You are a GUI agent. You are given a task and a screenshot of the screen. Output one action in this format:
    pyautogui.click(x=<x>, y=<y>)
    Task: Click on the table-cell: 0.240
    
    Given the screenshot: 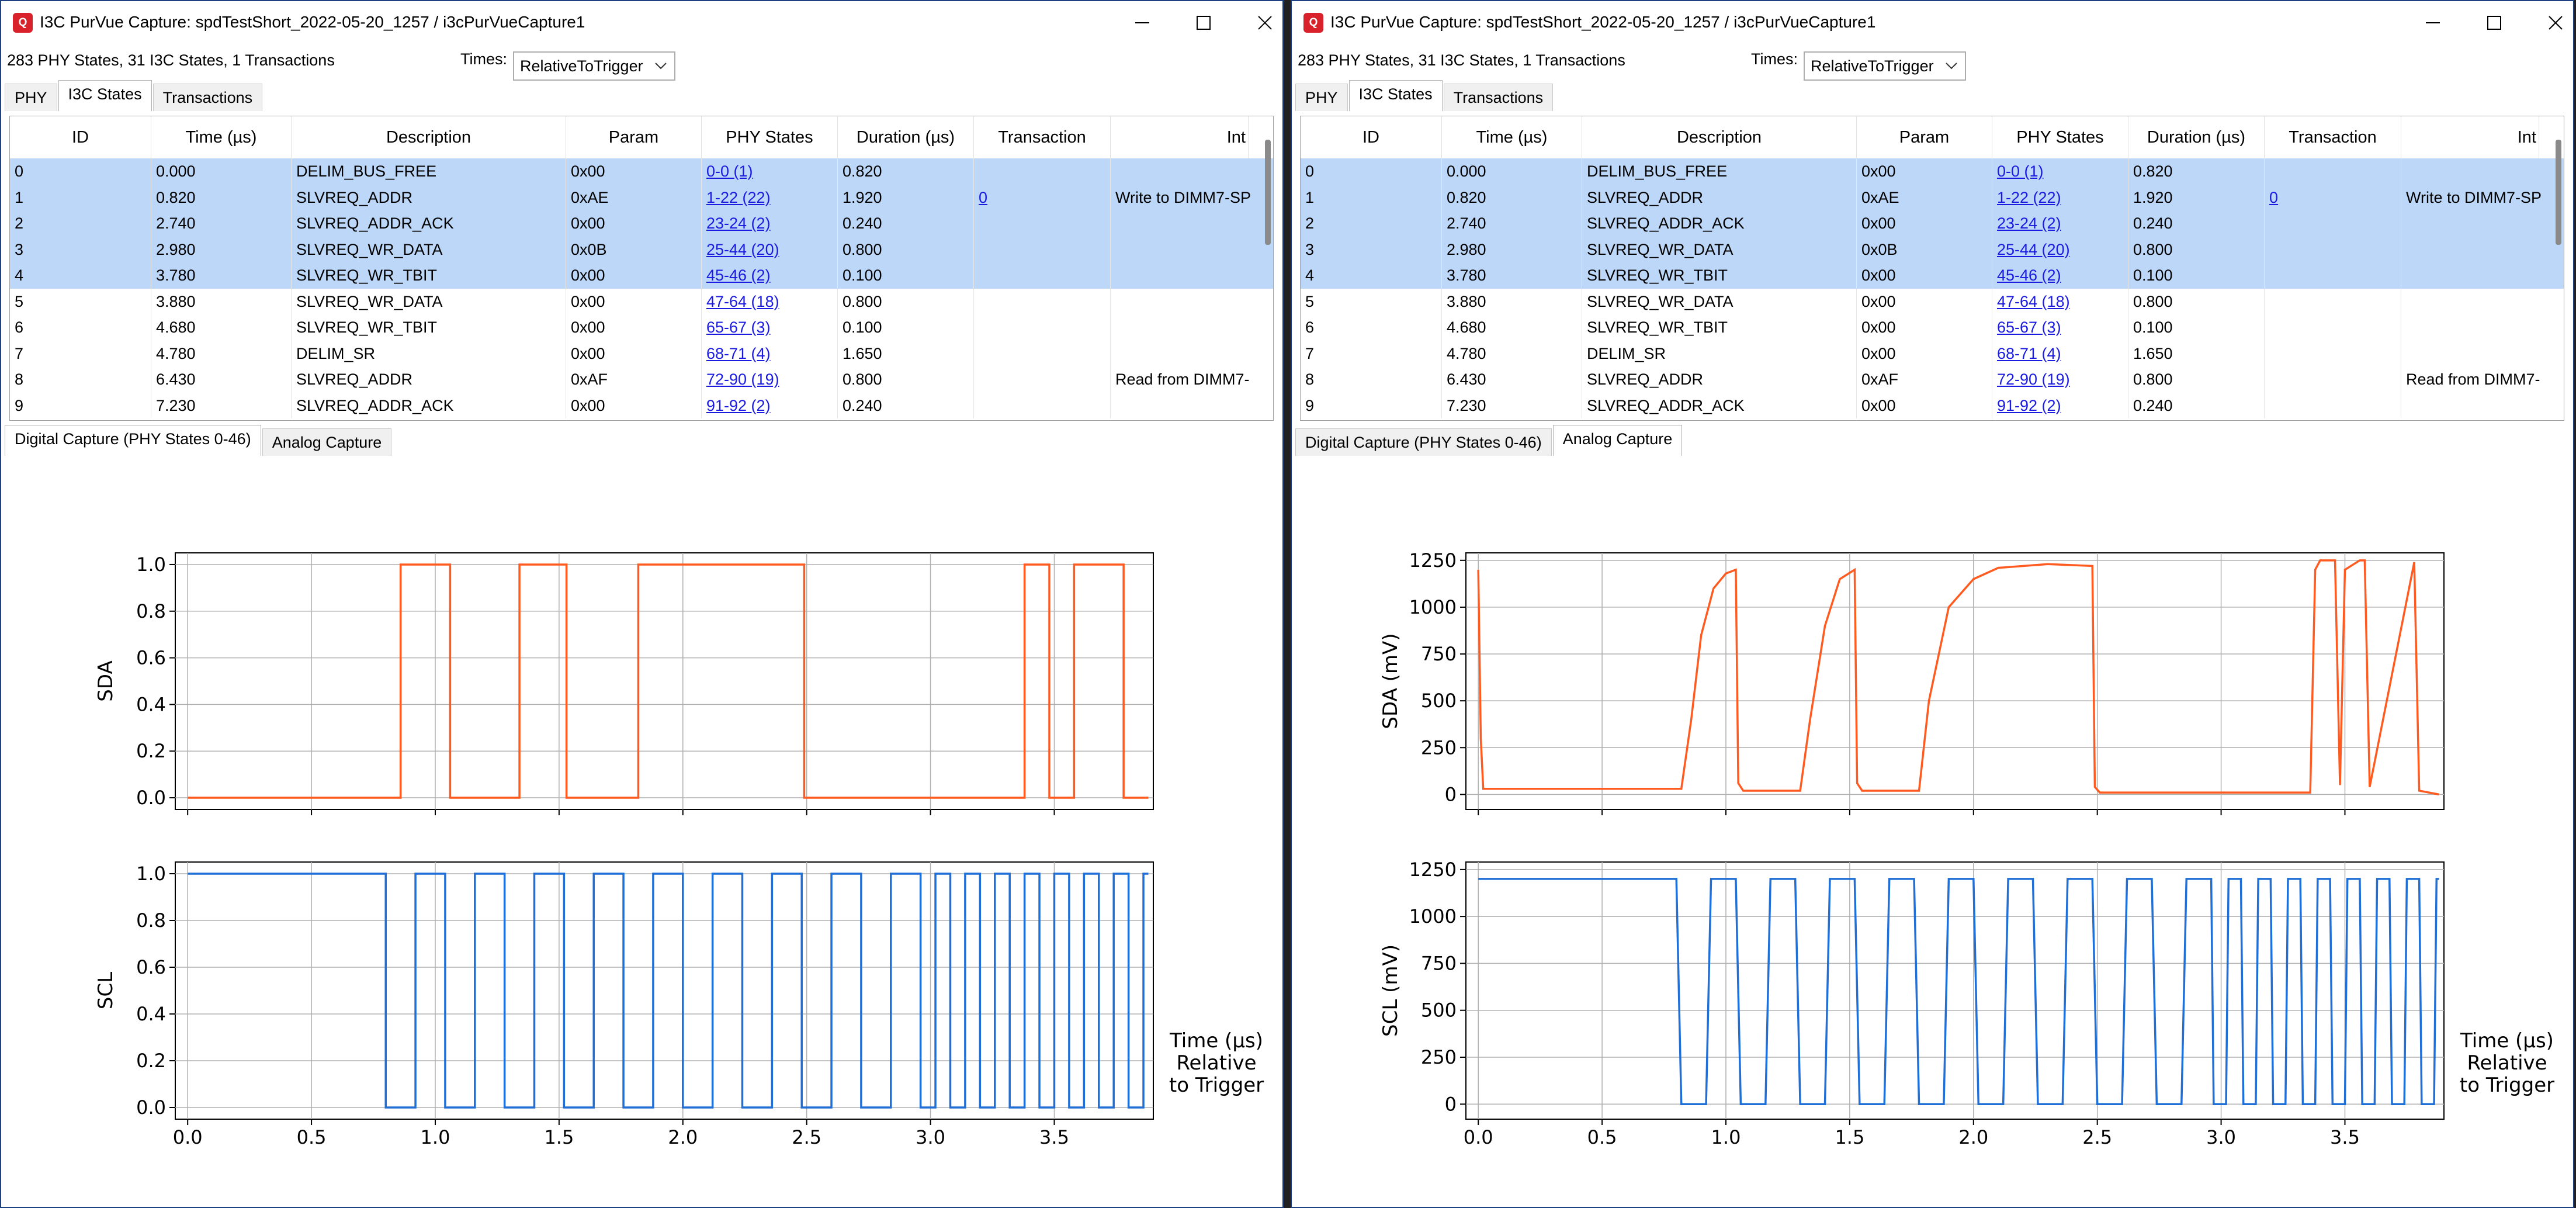 What is the action you would take?
    pyautogui.click(x=2196, y=223)
    